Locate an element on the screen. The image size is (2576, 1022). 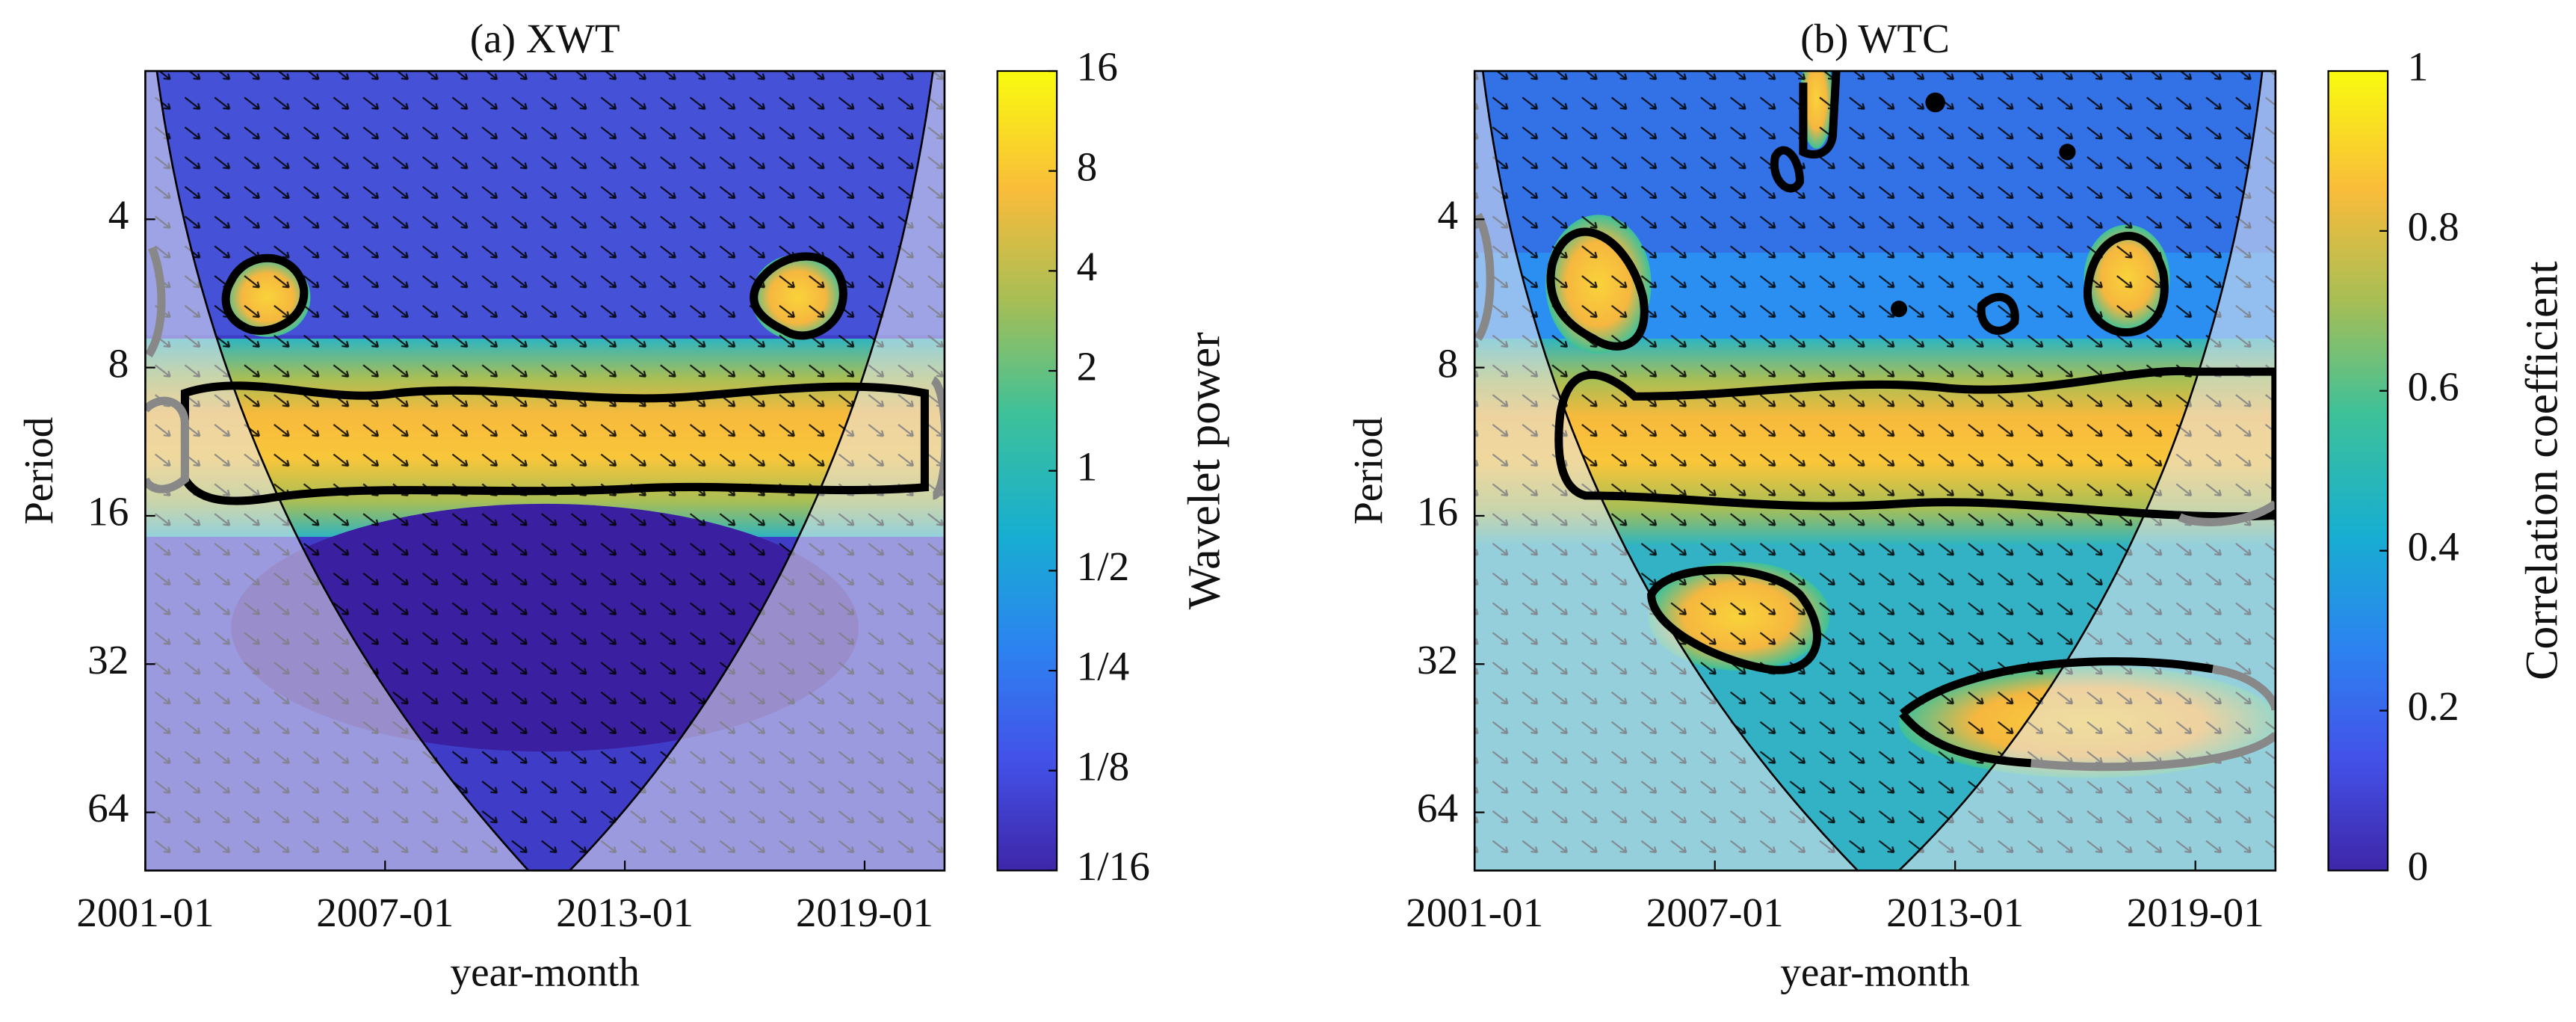
colorbar-tick-label: 0.2 is located at coordinates (2434, 706).